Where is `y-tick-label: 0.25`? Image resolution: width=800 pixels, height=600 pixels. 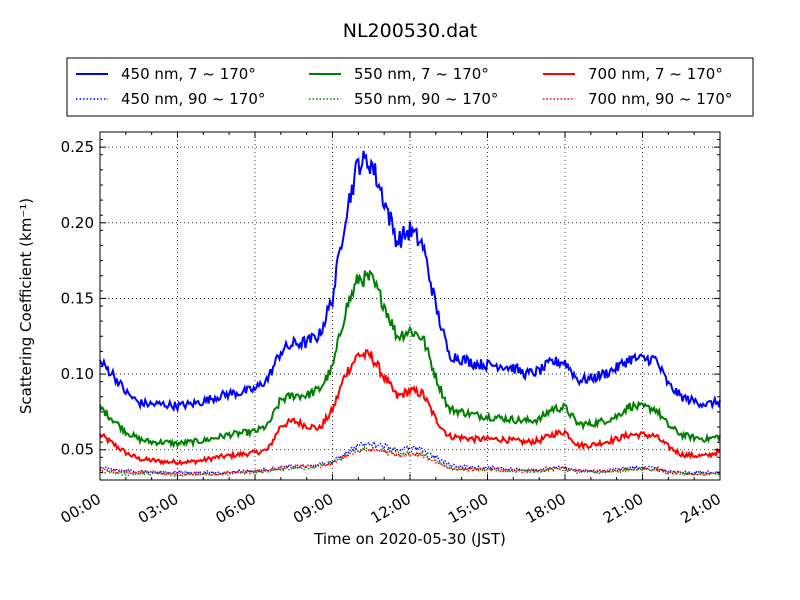 y-tick-label: 0.25 is located at coordinates (77, 147).